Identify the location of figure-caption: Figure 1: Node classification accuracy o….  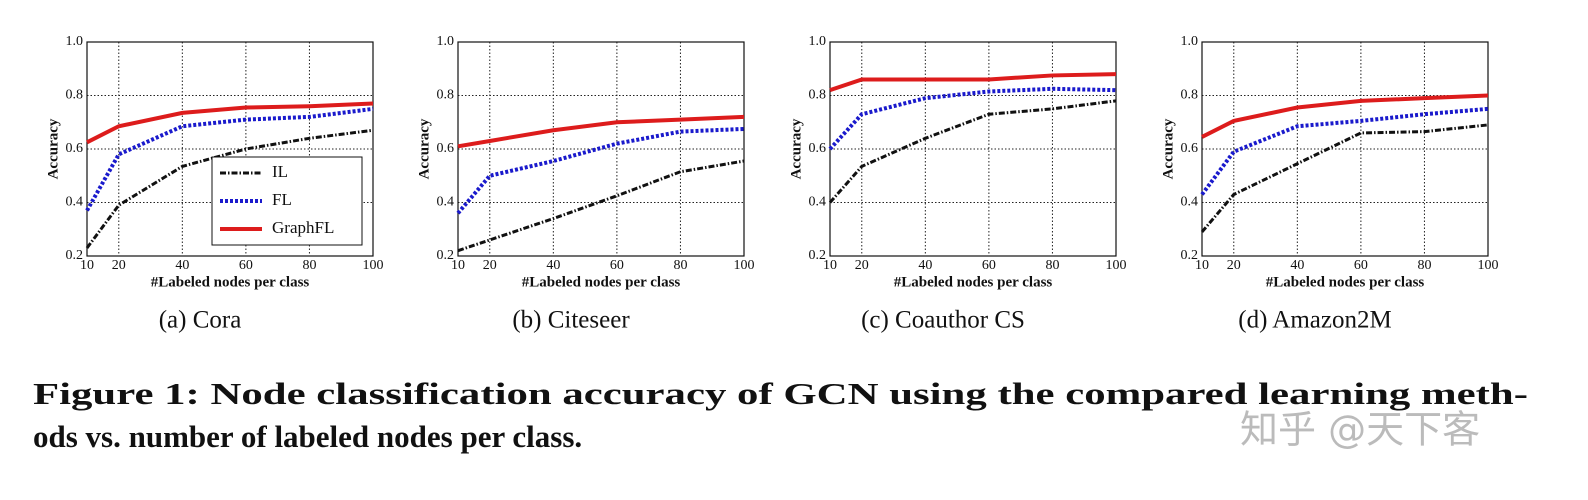
(780, 393).